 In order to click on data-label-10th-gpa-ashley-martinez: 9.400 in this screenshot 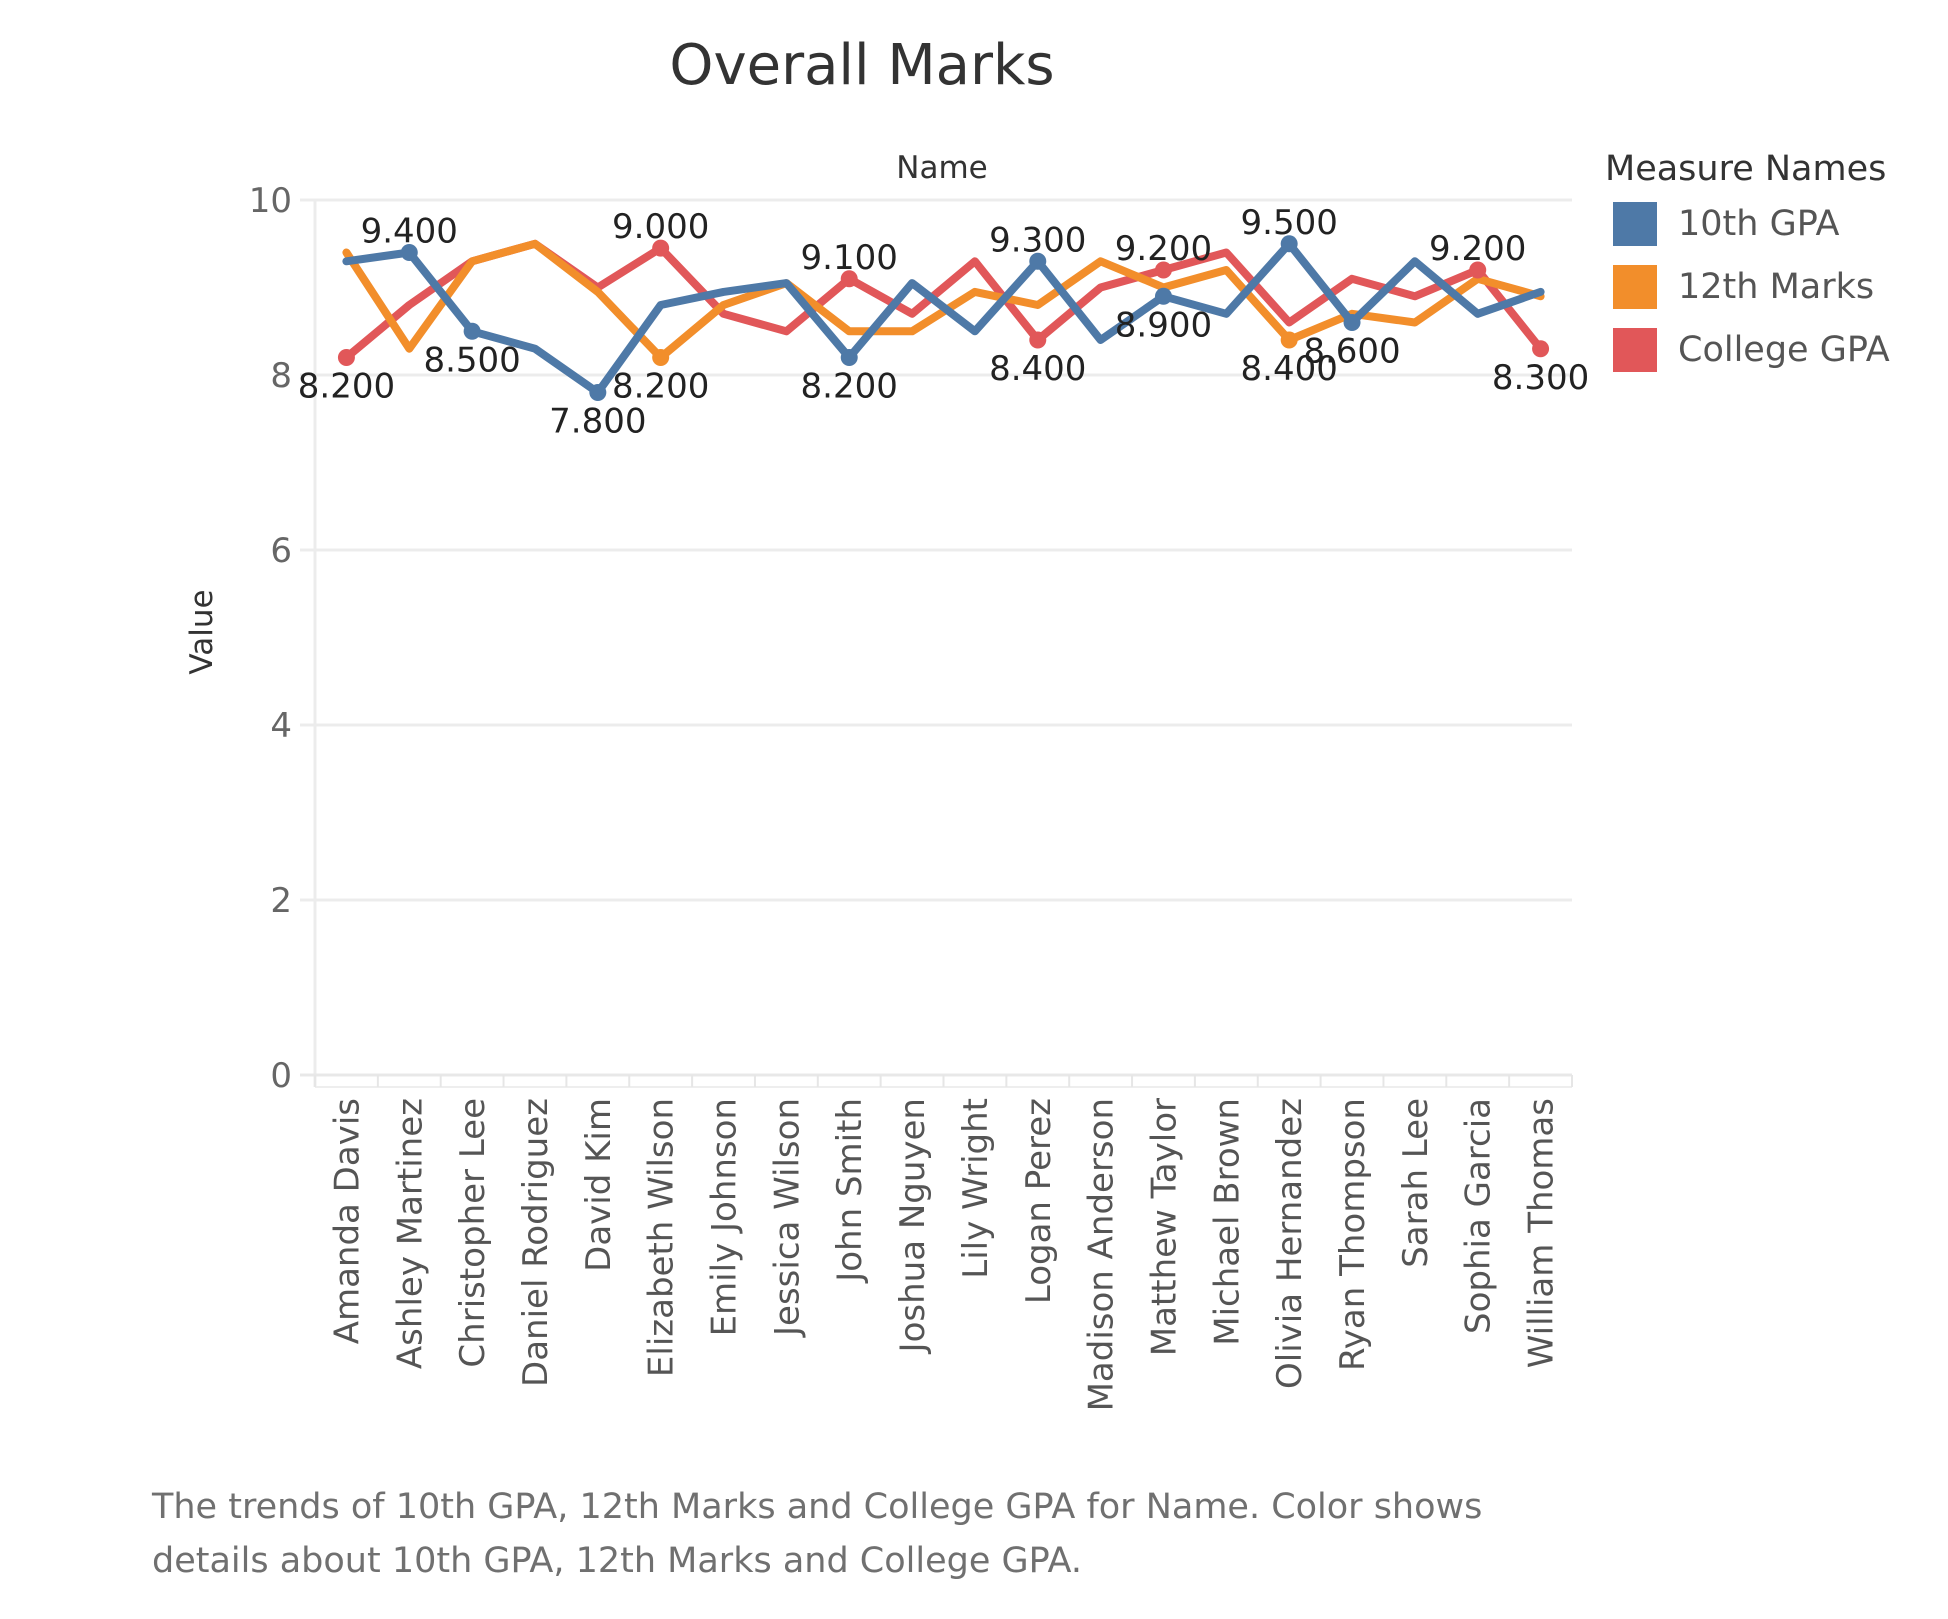, I will do `click(409, 232)`.